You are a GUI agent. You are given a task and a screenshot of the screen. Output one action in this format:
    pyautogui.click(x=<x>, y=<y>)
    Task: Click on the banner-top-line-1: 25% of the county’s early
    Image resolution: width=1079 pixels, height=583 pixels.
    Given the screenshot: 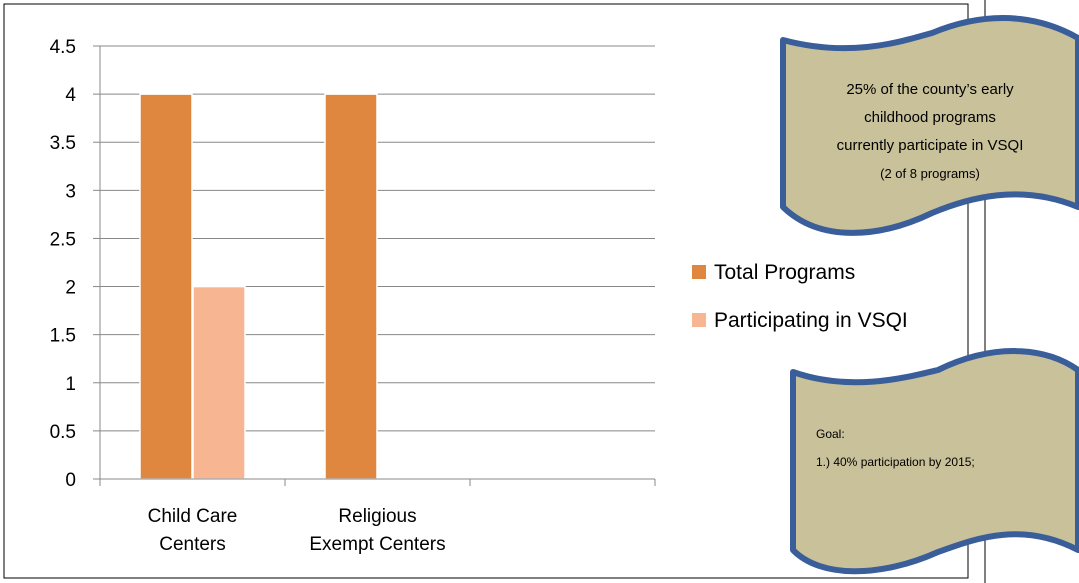 What is the action you would take?
    pyautogui.click(x=930, y=89)
    